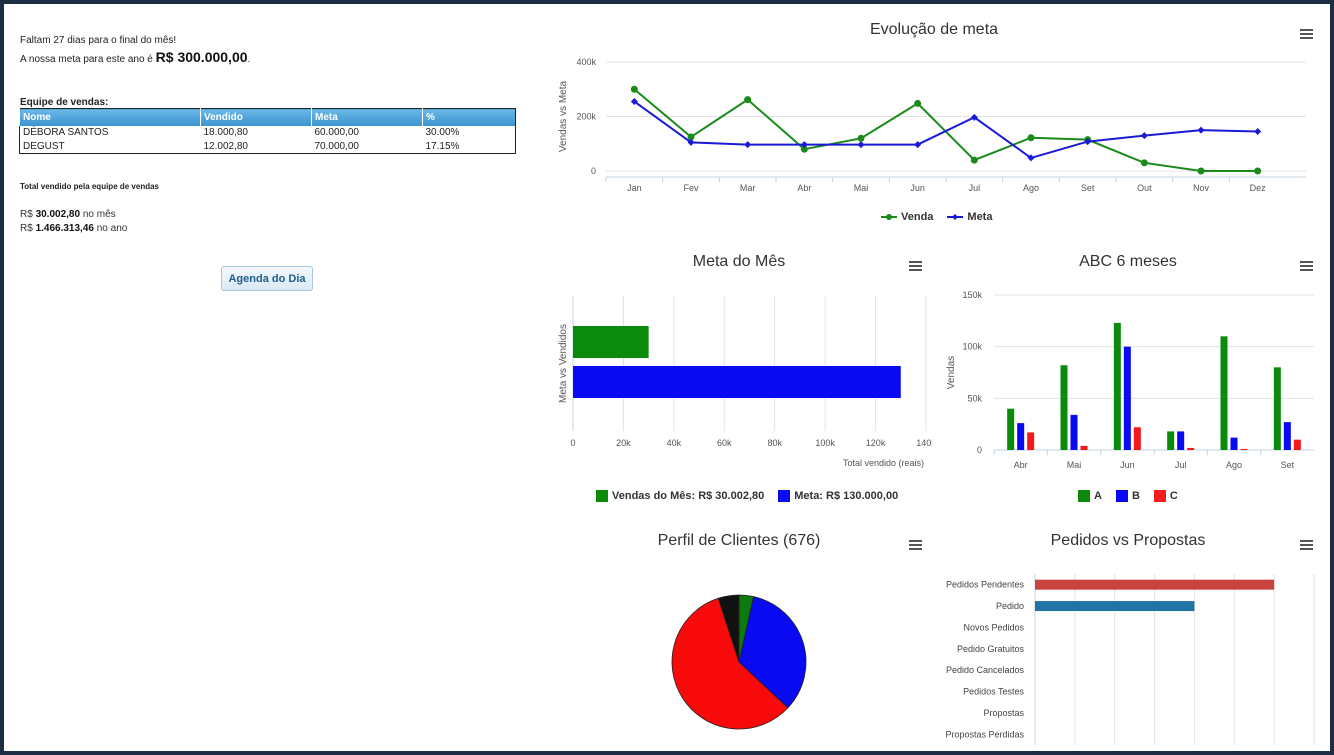 The image size is (1334, 755). Describe the element at coordinates (98, 214) in the screenshot. I see `month-total-suffix: no mês` at that location.